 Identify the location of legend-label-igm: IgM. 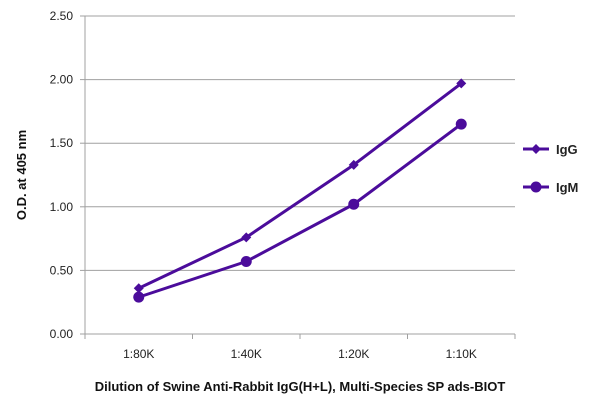
(567, 187).